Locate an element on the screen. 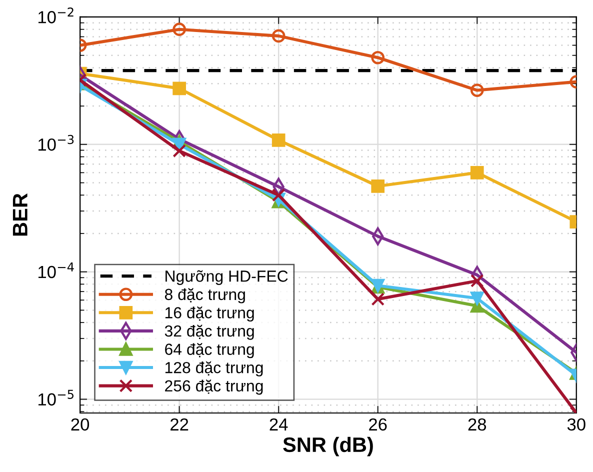 This screenshot has height=472, width=593. y-tick-label: 10$^{−5}$ is located at coordinates (56, 398).